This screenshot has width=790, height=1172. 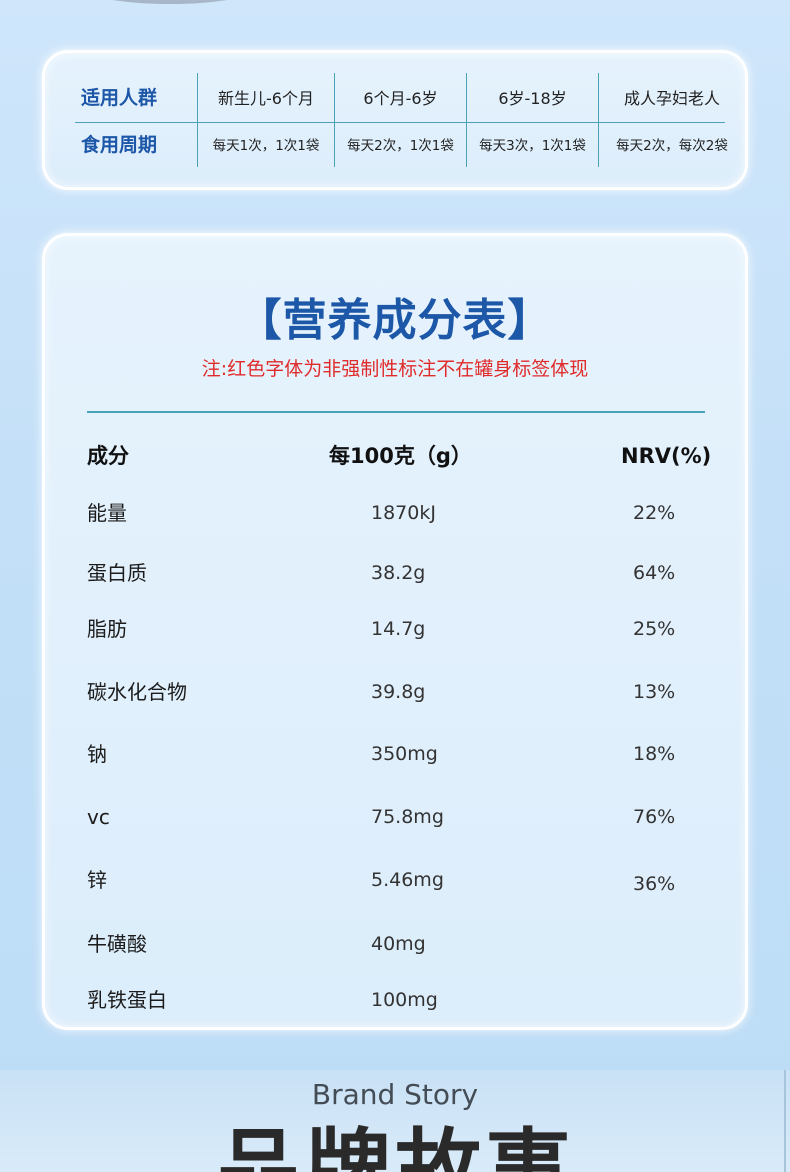 I want to click on nutrient-name: 牛磺酸, so click(x=117, y=944).